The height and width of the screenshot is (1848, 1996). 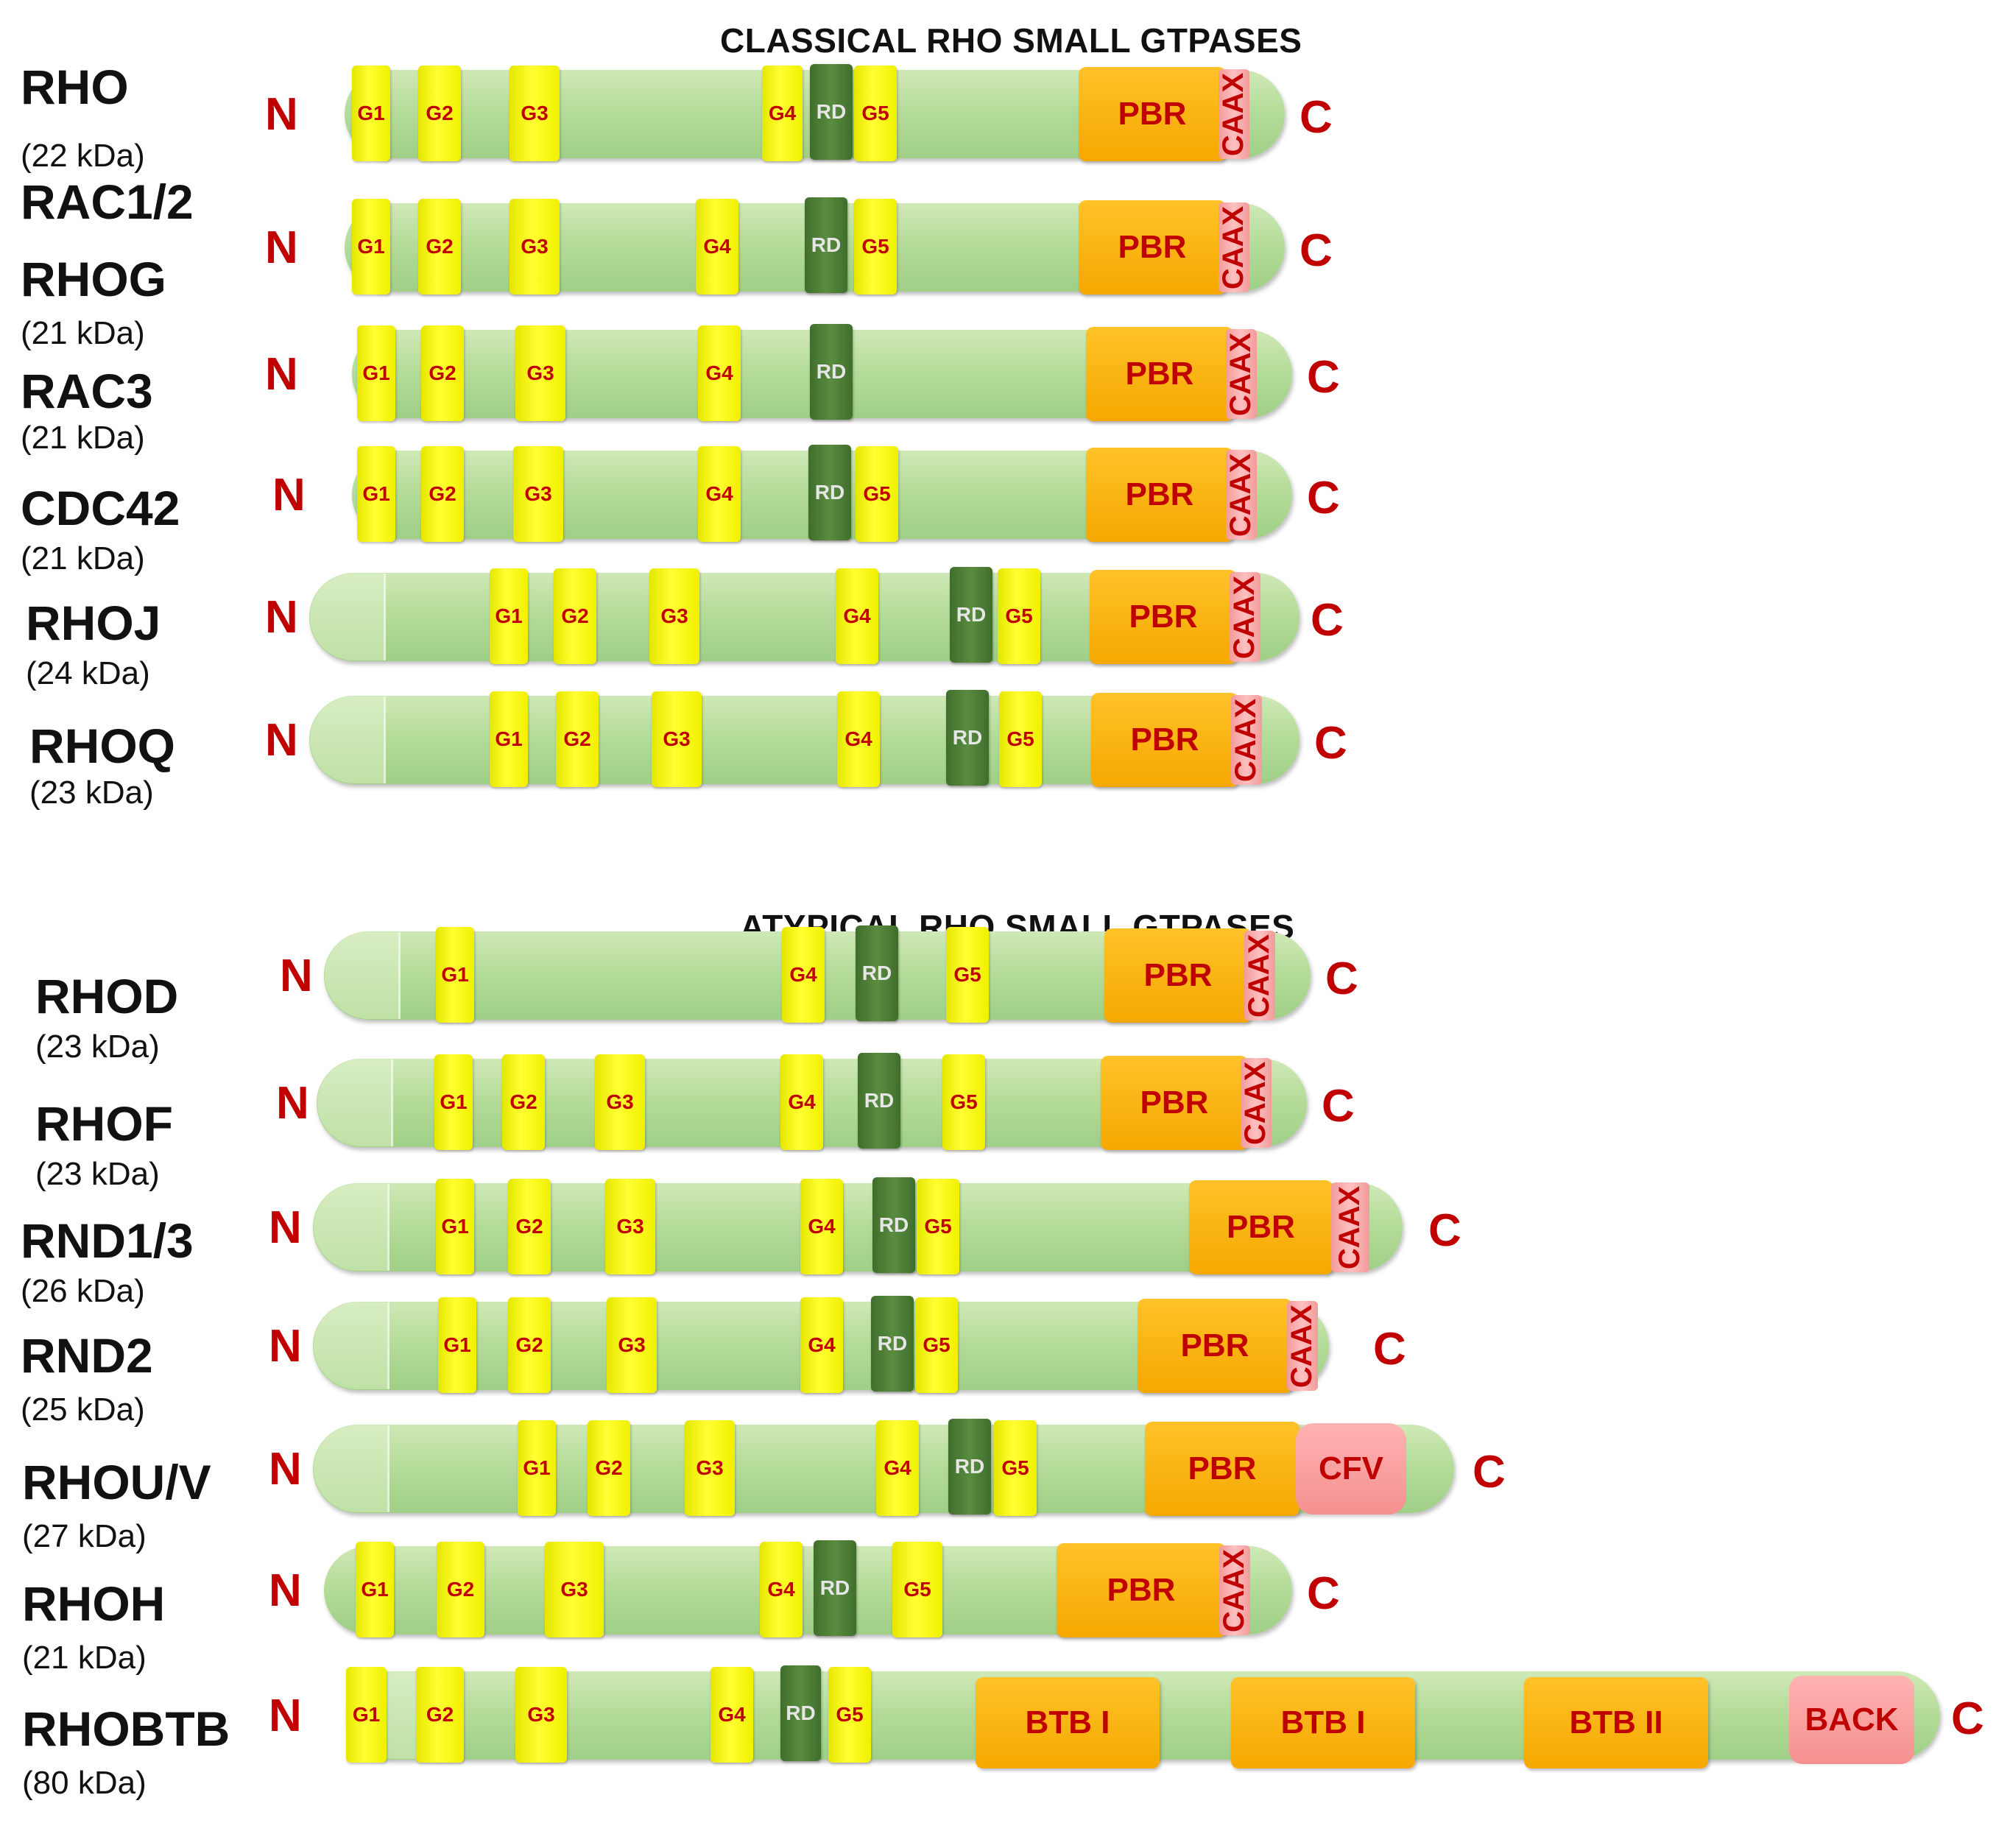 What do you see at coordinates (102, 746) in the screenshot?
I see `protein-name: RHOQ` at bounding box center [102, 746].